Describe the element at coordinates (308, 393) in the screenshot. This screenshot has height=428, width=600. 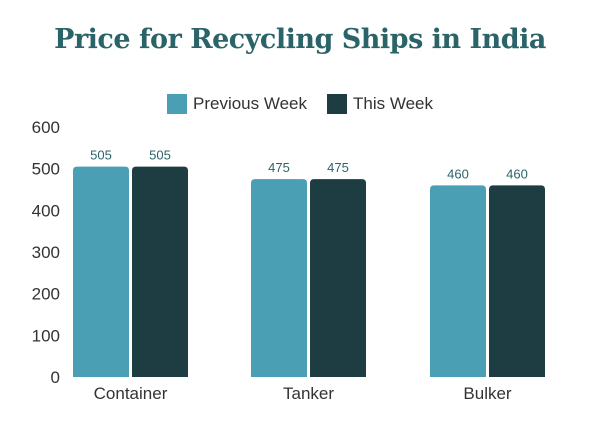
I see `x-category-label: Tanker` at that location.